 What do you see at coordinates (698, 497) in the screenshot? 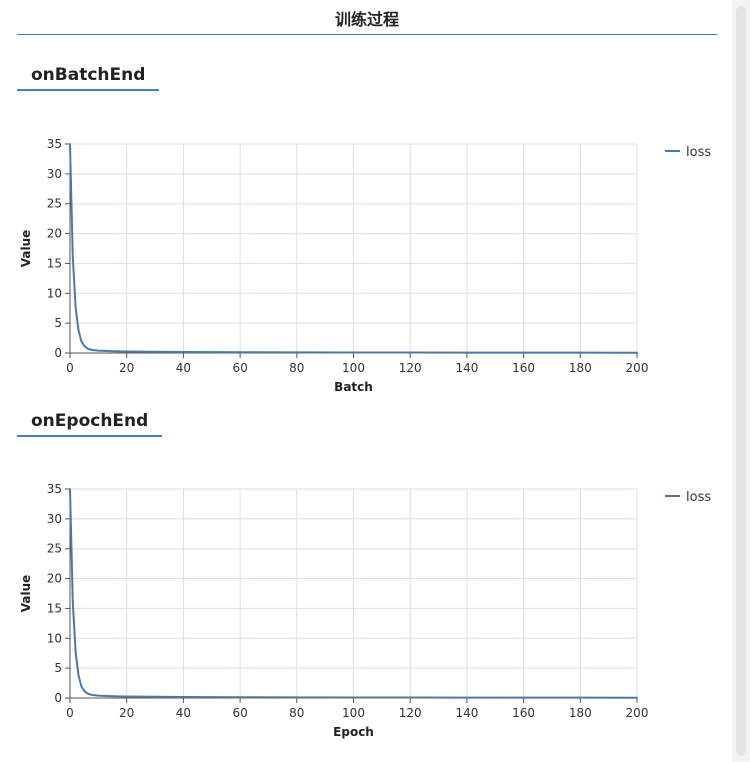
I see `legend-label: loss` at bounding box center [698, 497].